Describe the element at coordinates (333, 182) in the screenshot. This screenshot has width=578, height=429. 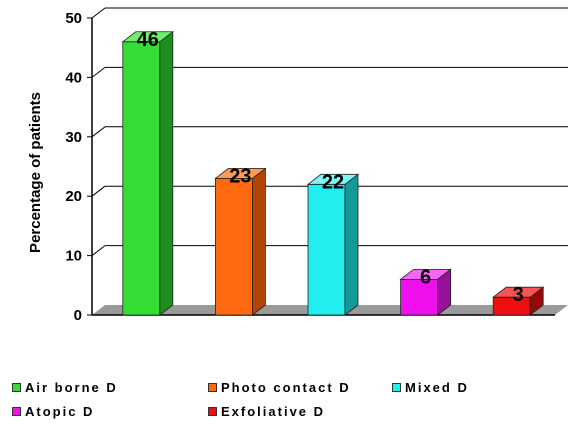
I see `data-label: 22` at that location.